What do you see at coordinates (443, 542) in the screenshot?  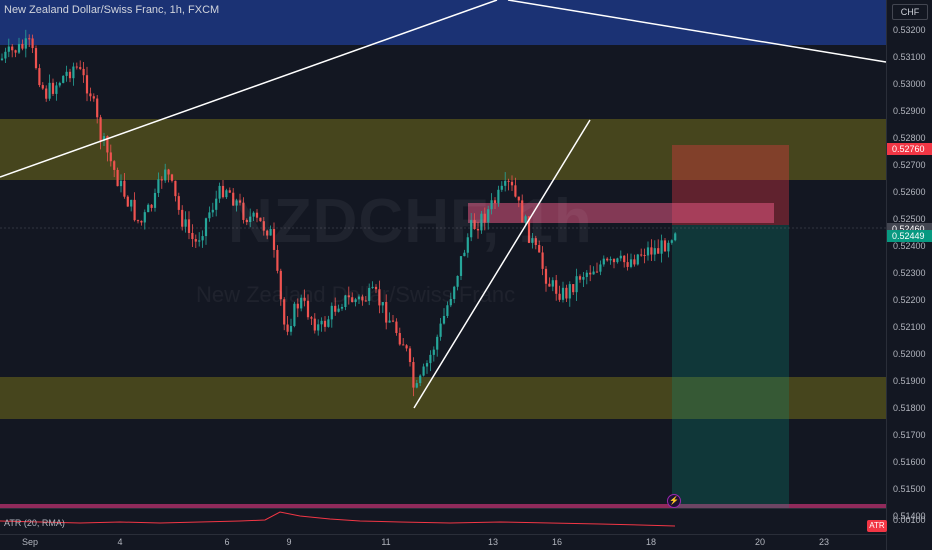 I see `time-axis: Sep 4 6 9 11 13 16 18 20 23` at bounding box center [443, 542].